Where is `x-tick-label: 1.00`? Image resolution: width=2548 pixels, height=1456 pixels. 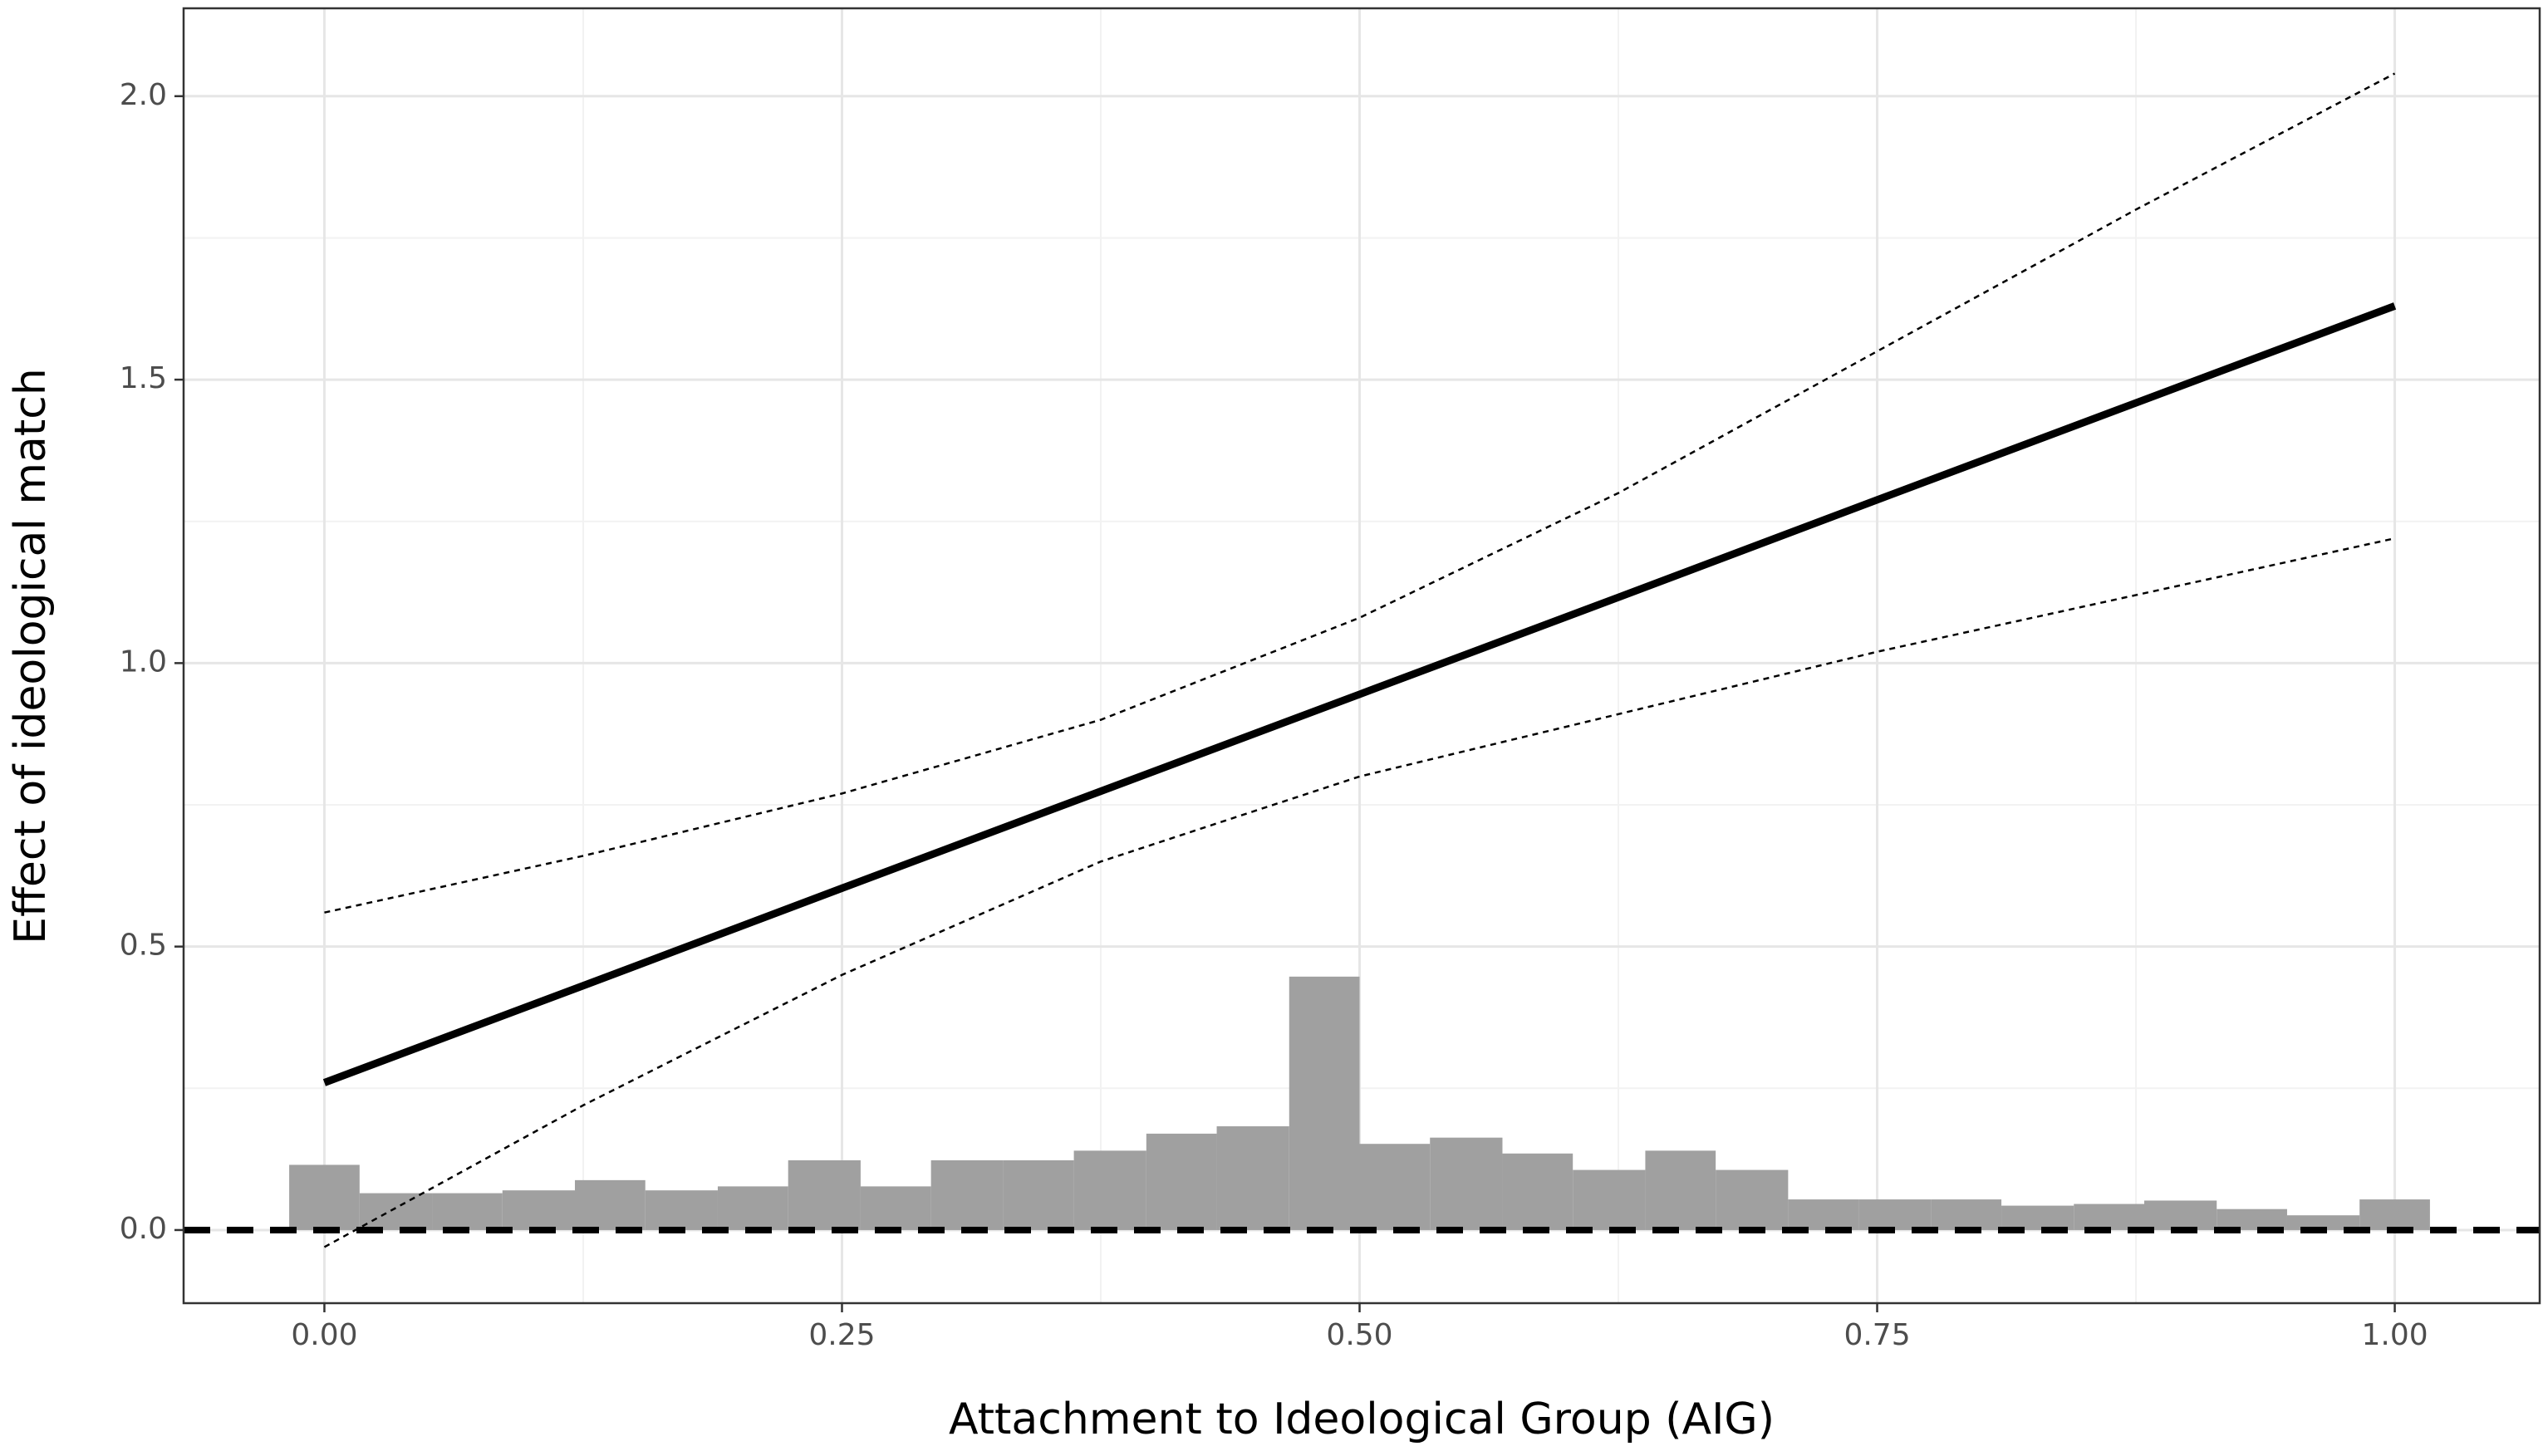 x-tick-label: 1.00 is located at coordinates (2394, 1335).